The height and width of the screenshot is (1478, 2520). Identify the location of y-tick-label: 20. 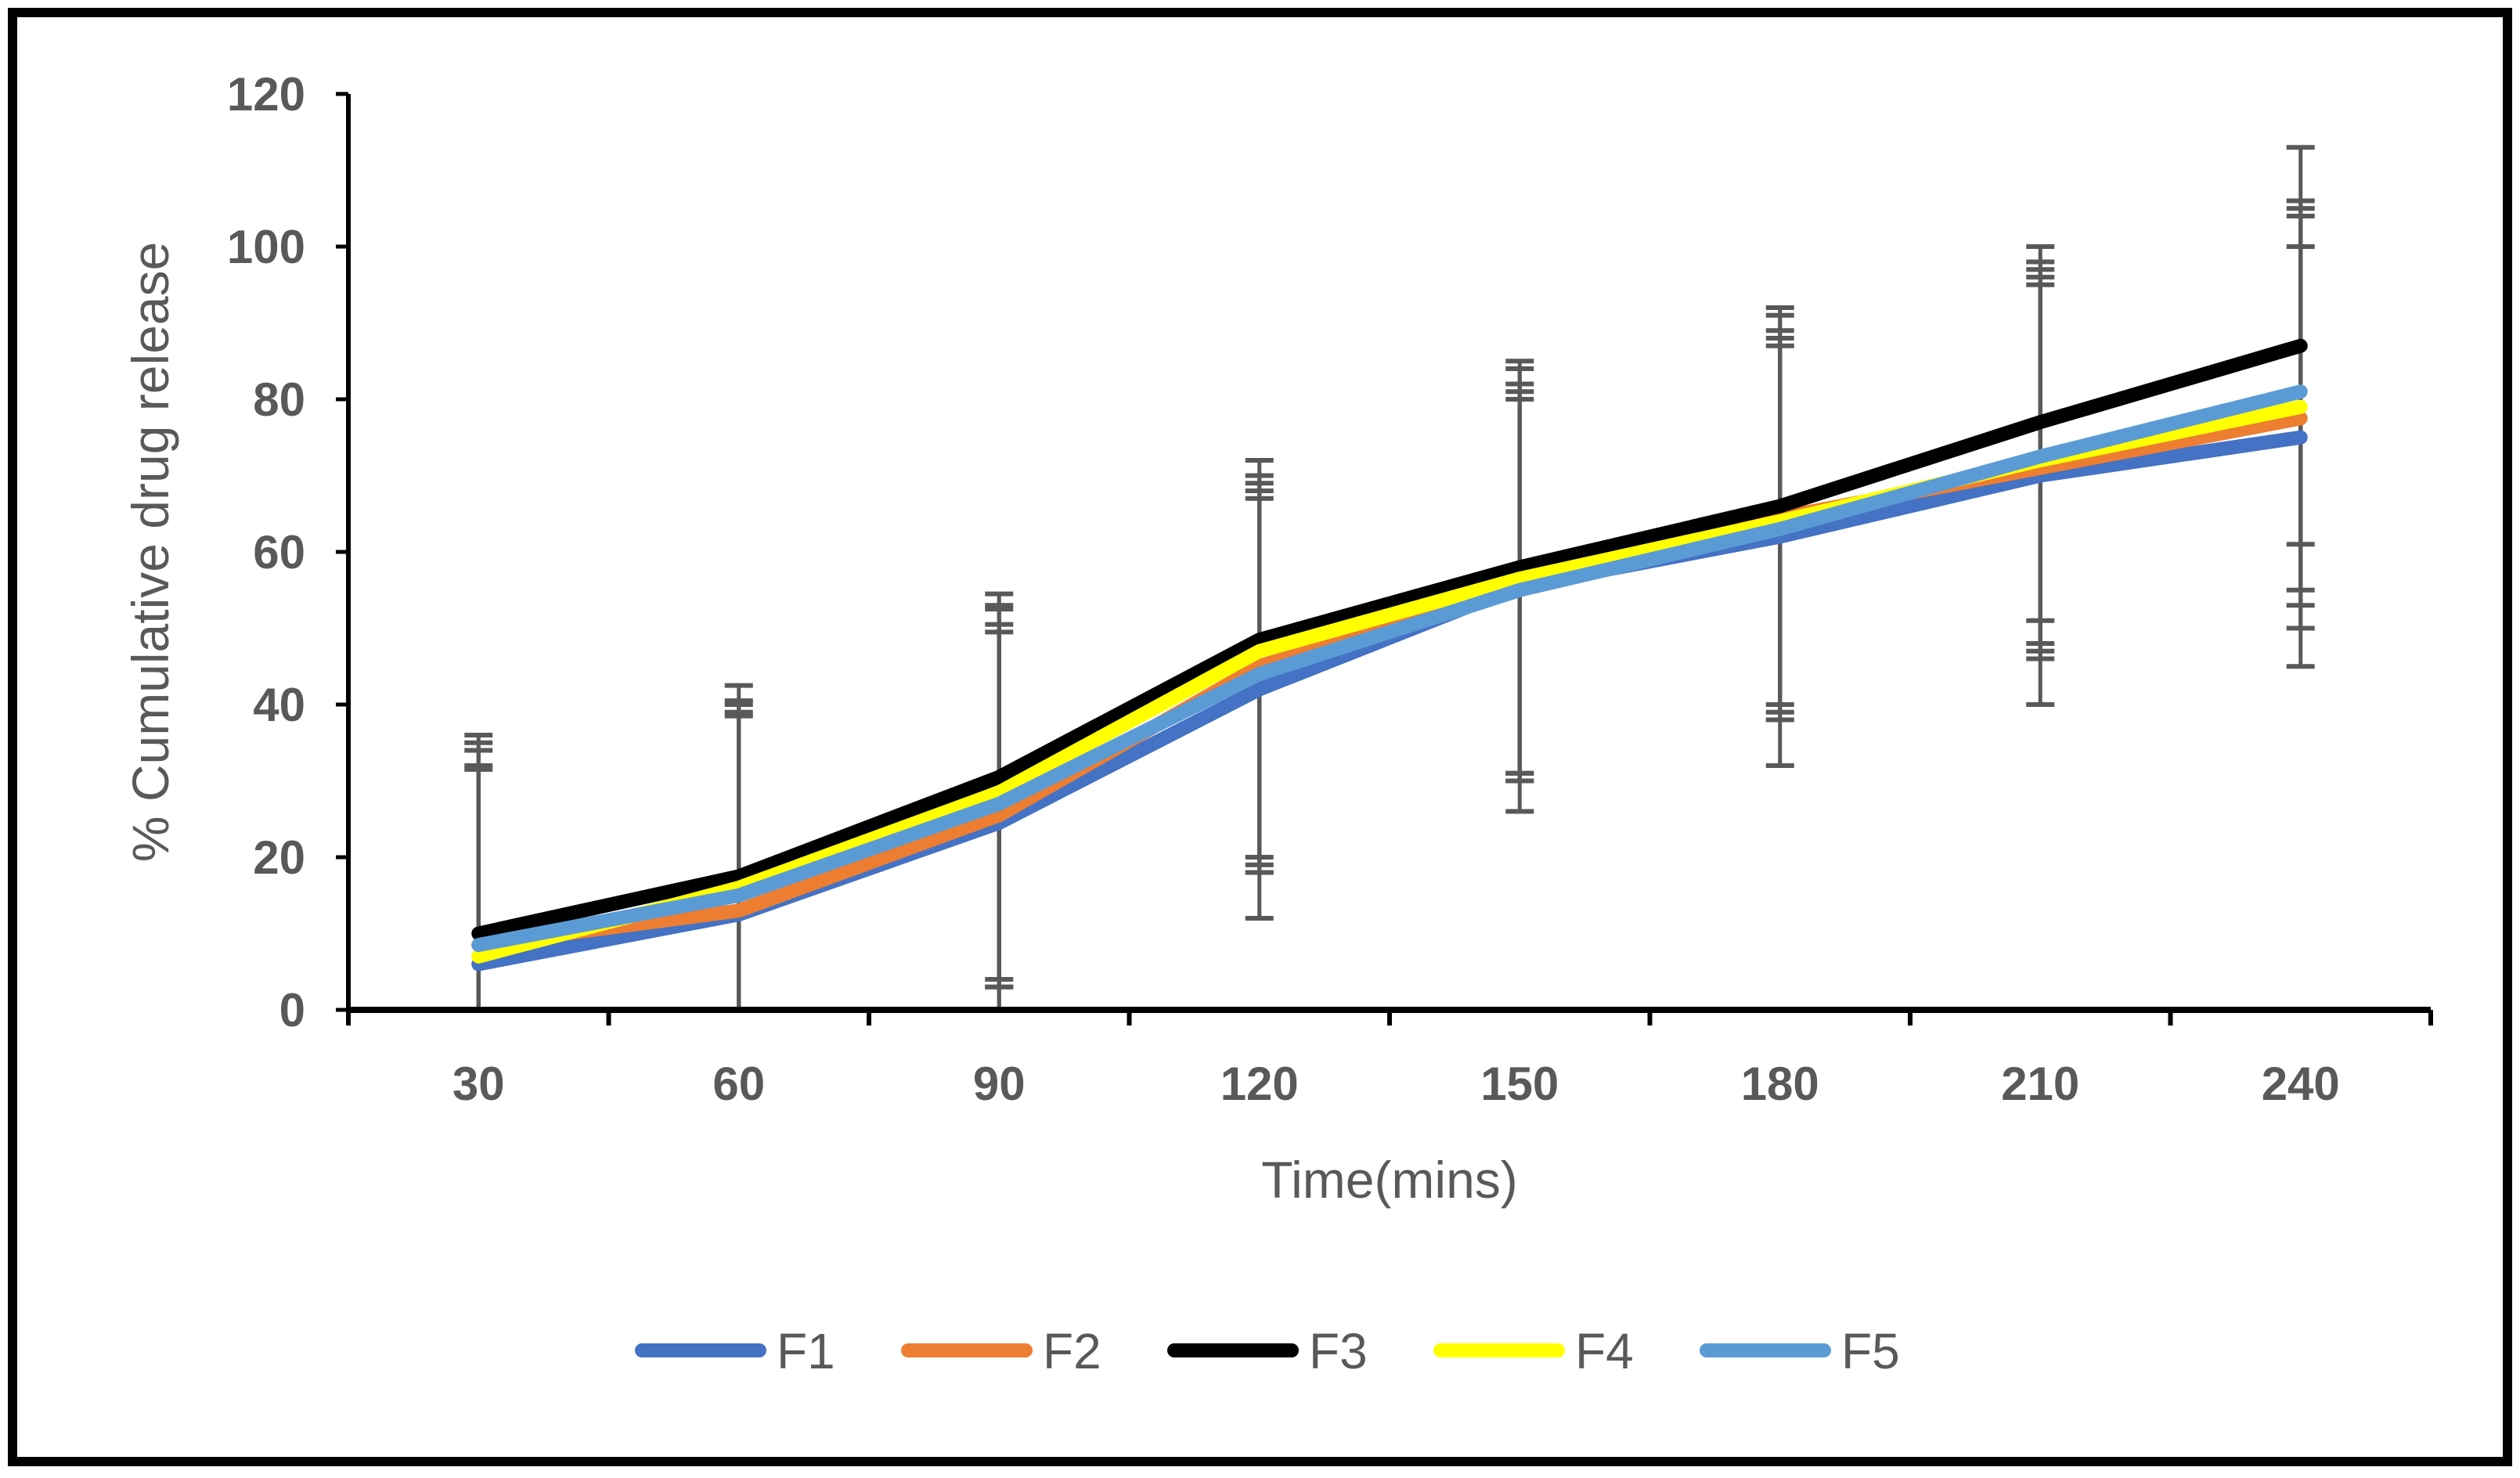
(279, 857).